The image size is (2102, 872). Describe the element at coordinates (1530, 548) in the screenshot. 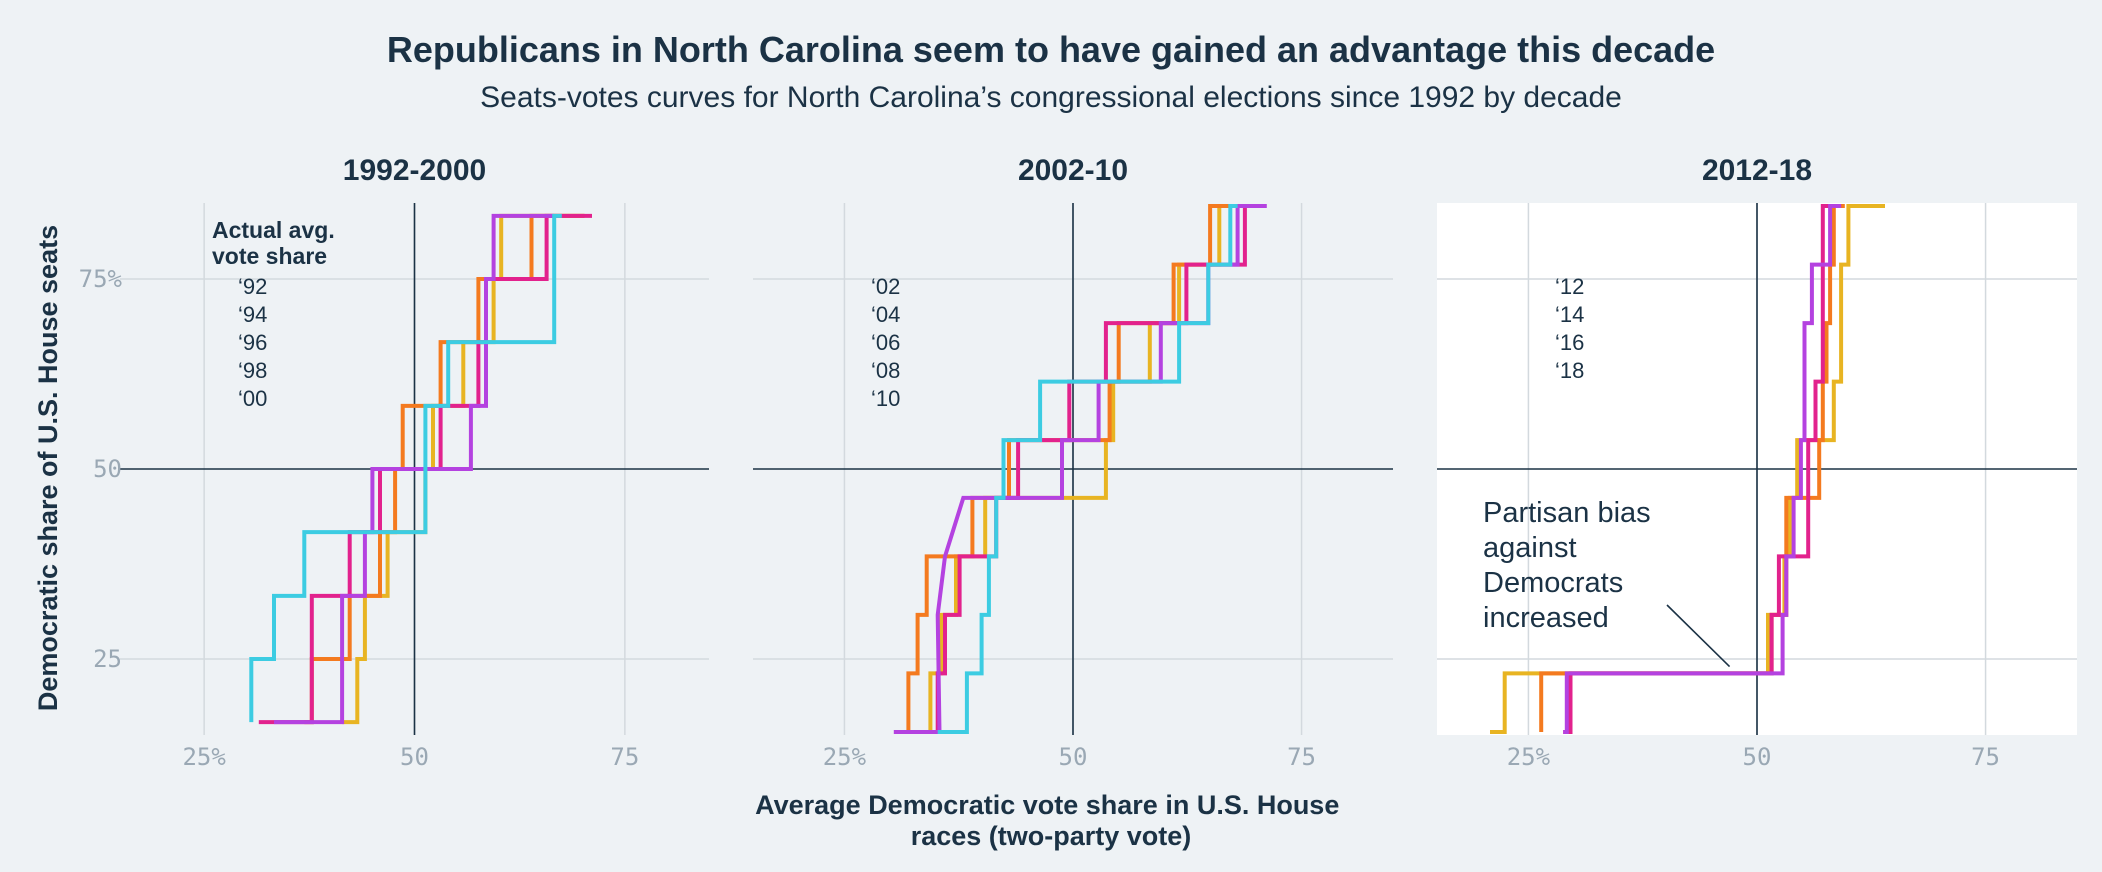

I see `annotation-text-line: against` at that location.